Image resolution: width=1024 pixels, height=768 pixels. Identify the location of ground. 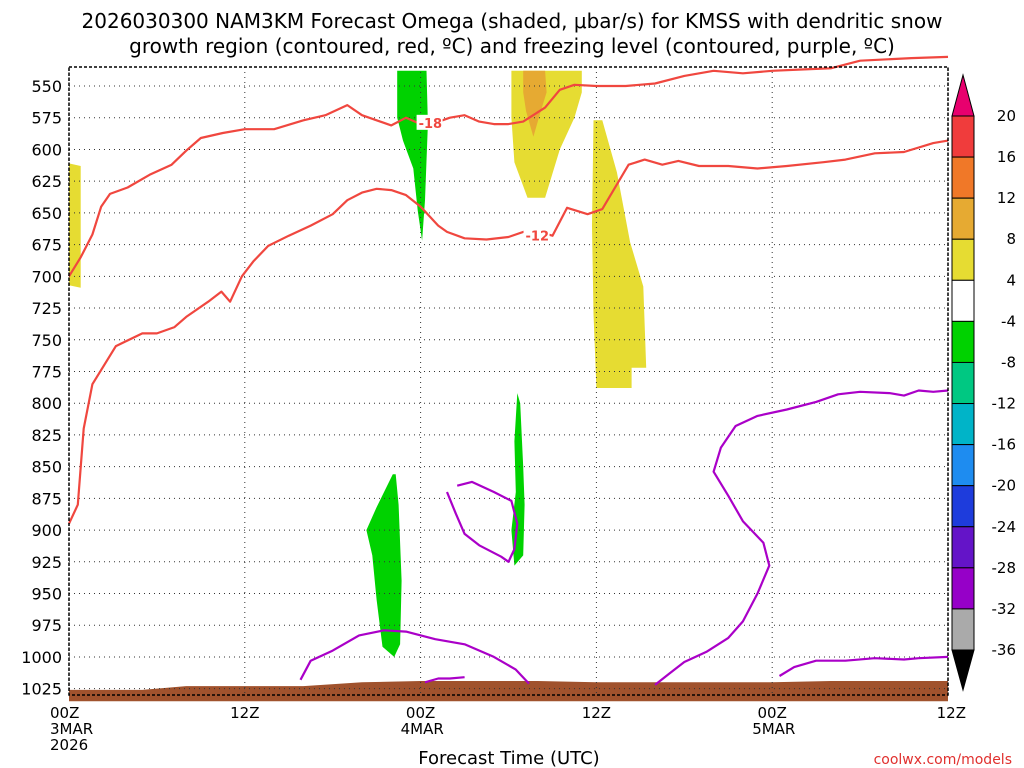
(508, 691).